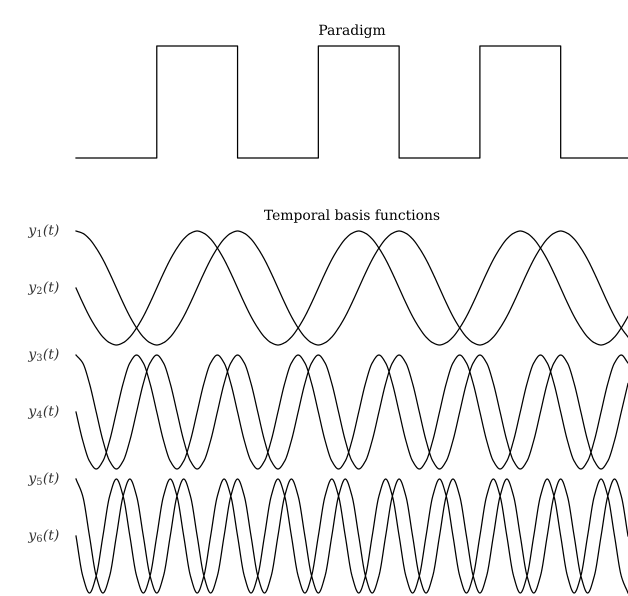  I want to click on series-label: y$_{3}$(t), so click(43, 355).